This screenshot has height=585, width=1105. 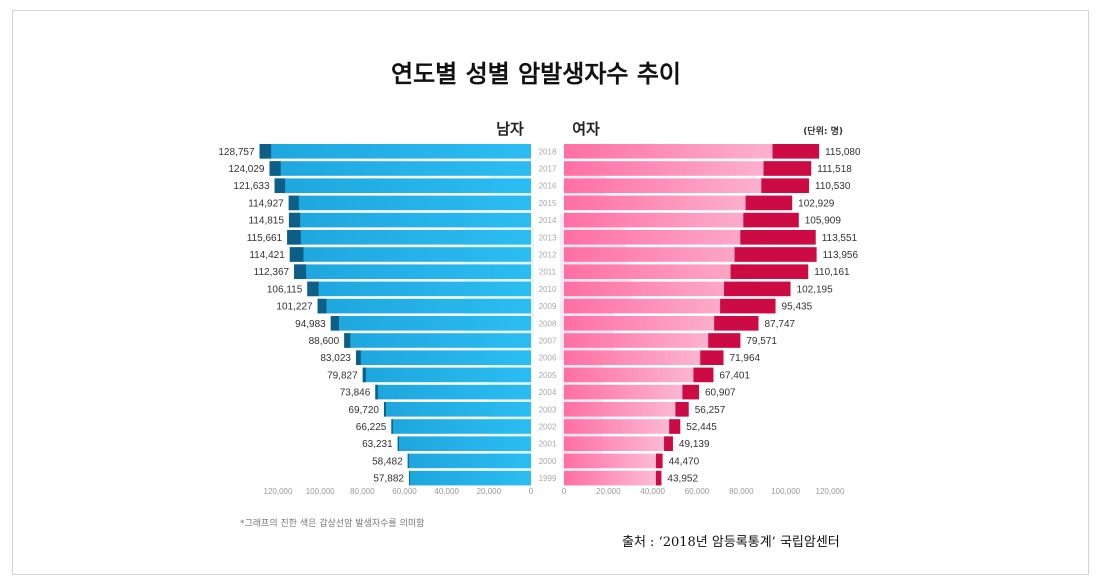 I want to click on year-label-2003: 2003, so click(x=548, y=409).